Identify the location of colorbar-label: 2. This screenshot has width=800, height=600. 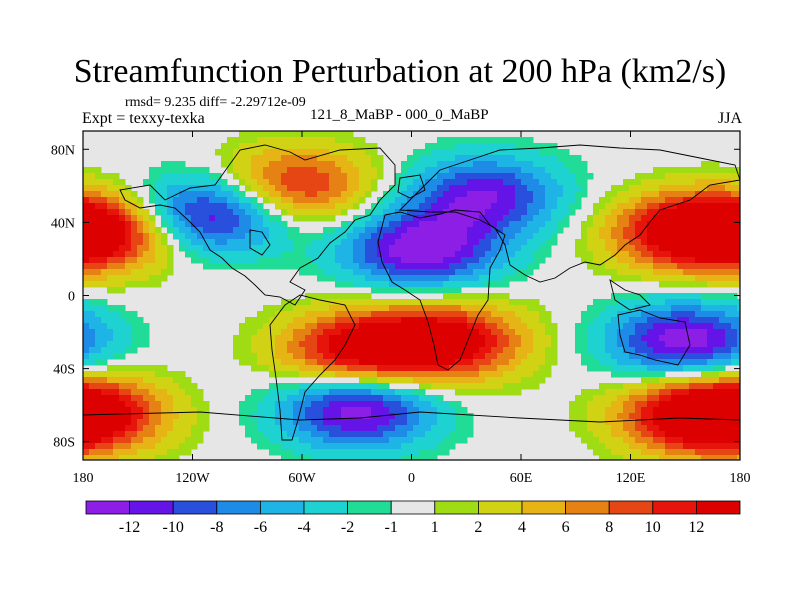
(478, 527).